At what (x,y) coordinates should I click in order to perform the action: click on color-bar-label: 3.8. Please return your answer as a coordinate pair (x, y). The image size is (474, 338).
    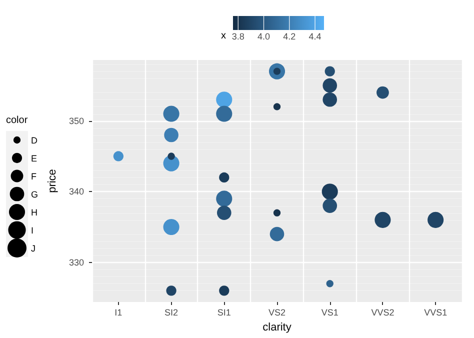
    Looking at the image, I should click on (238, 37).